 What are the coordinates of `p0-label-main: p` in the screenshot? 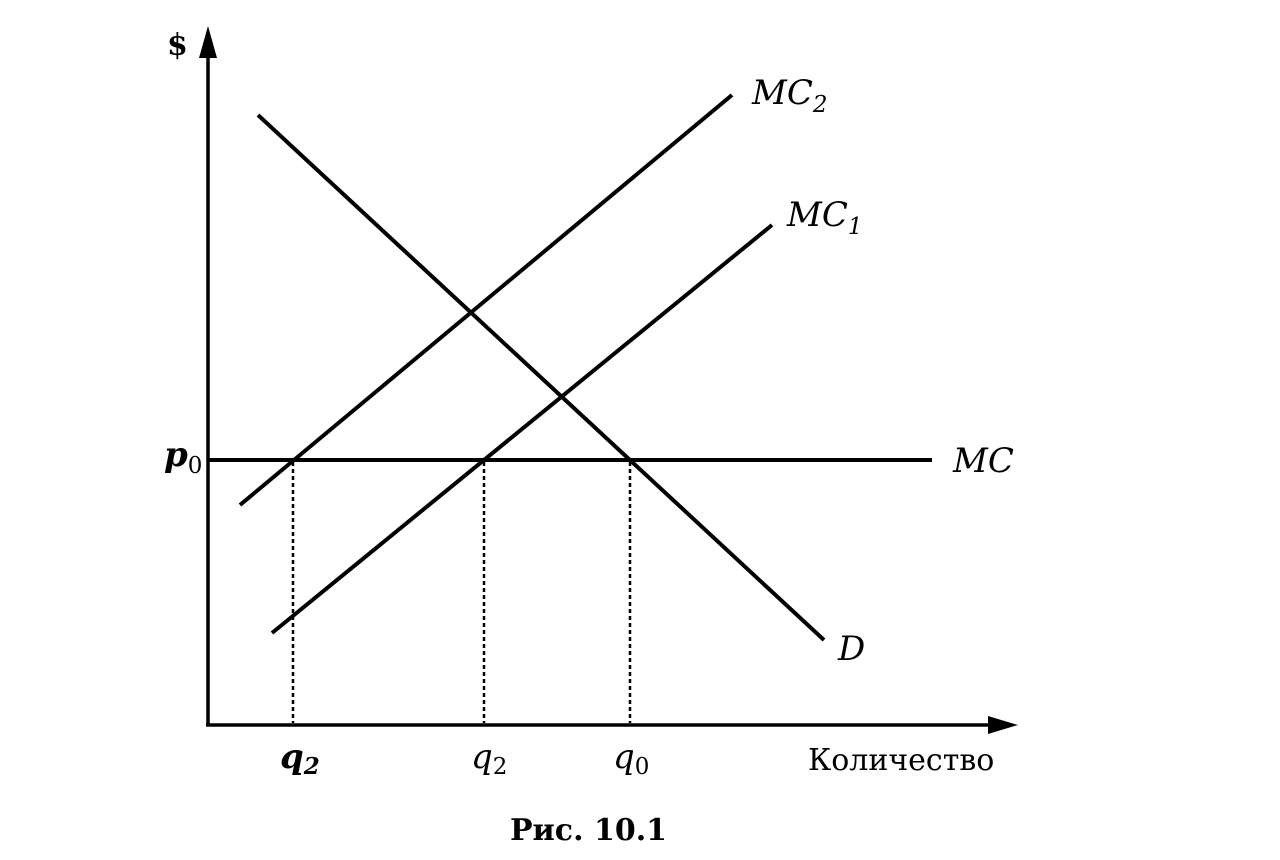 It's located at (176, 455).